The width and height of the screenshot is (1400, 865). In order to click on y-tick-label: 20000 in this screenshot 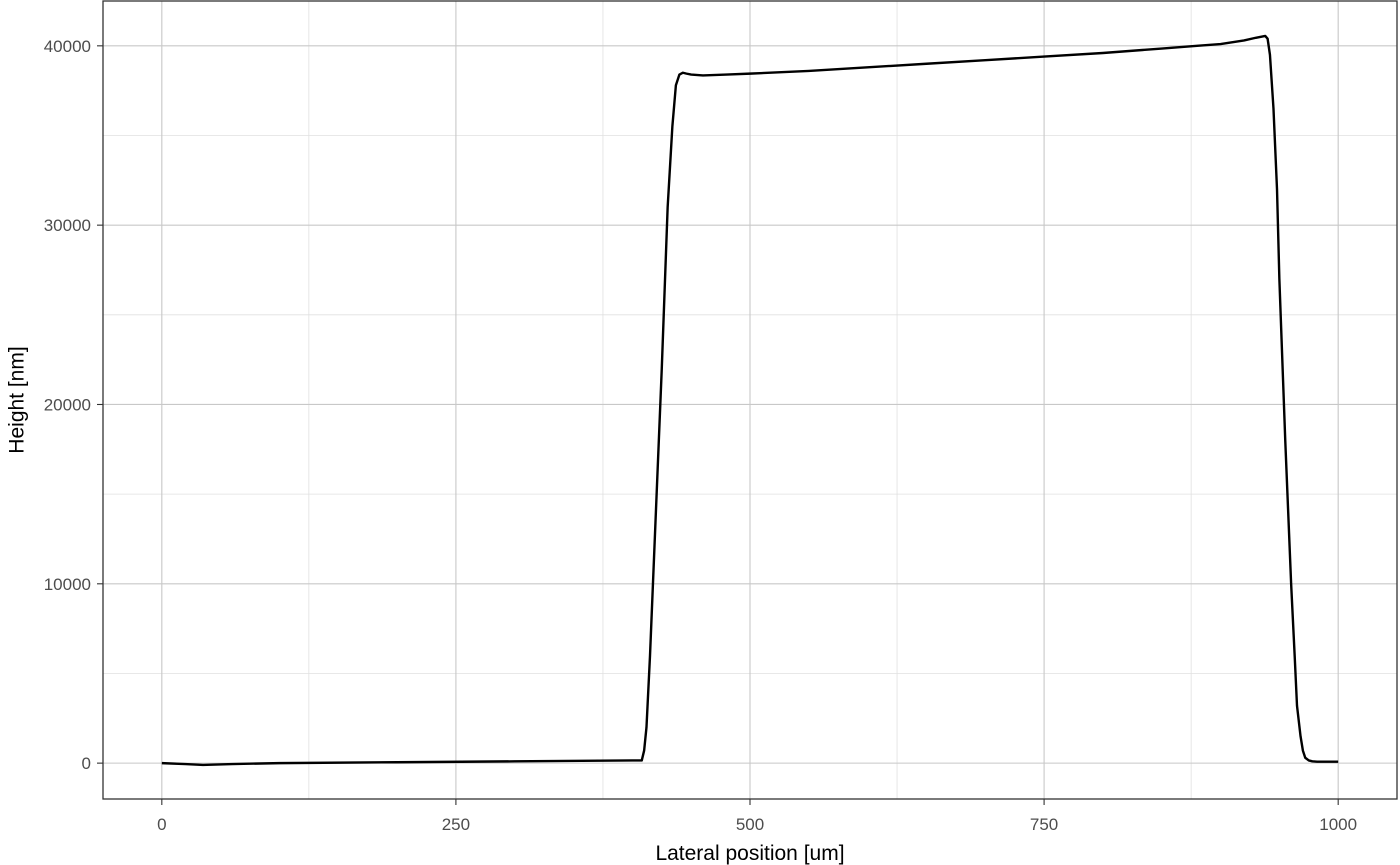, I will do `click(67, 404)`.